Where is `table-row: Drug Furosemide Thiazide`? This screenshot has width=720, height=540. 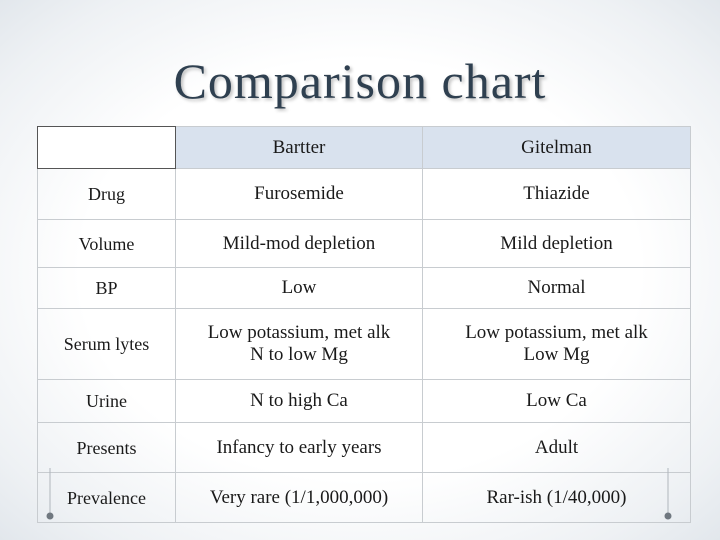 table-row: Drug Furosemide Thiazide is located at coordinates (364, 194).